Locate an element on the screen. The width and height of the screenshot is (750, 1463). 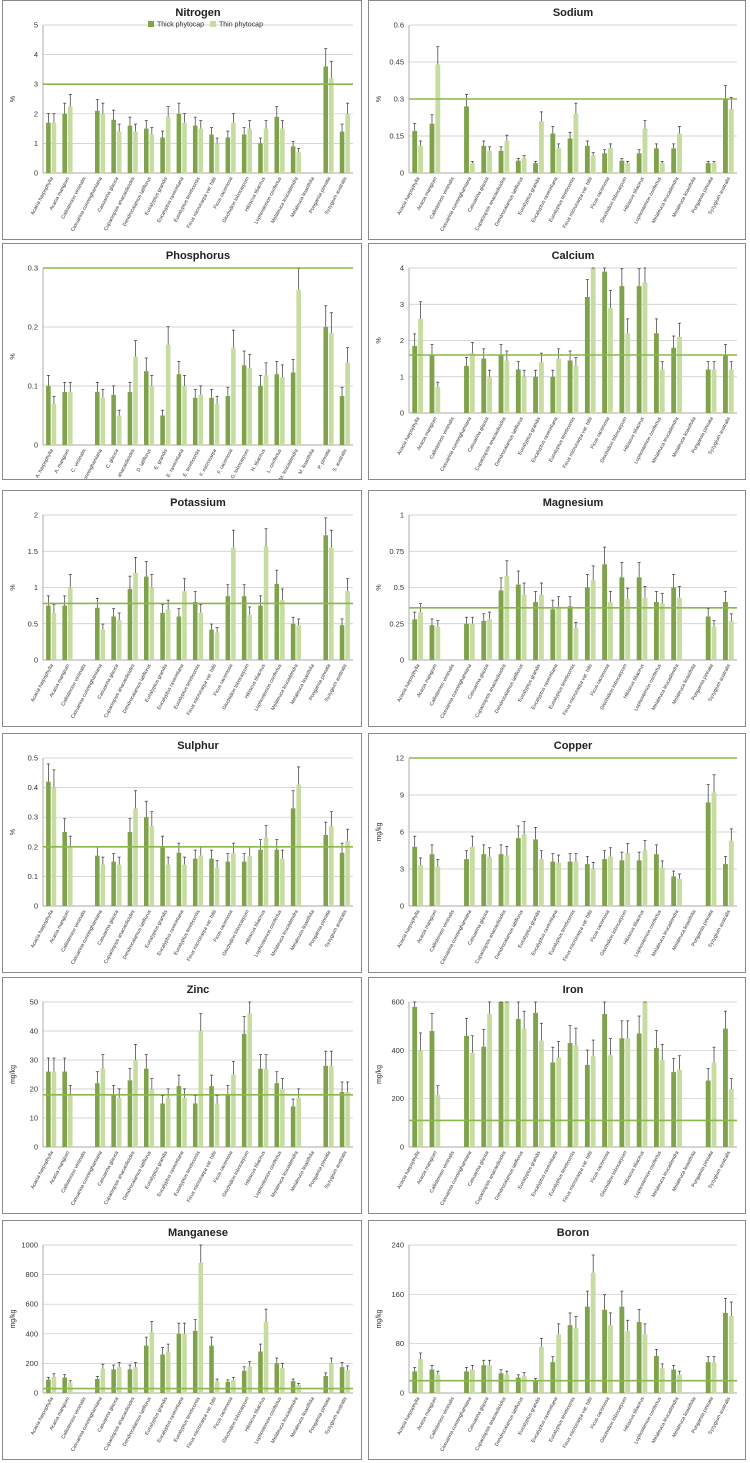
y-tick-label: 160 is located at coordinates (397, 1294).